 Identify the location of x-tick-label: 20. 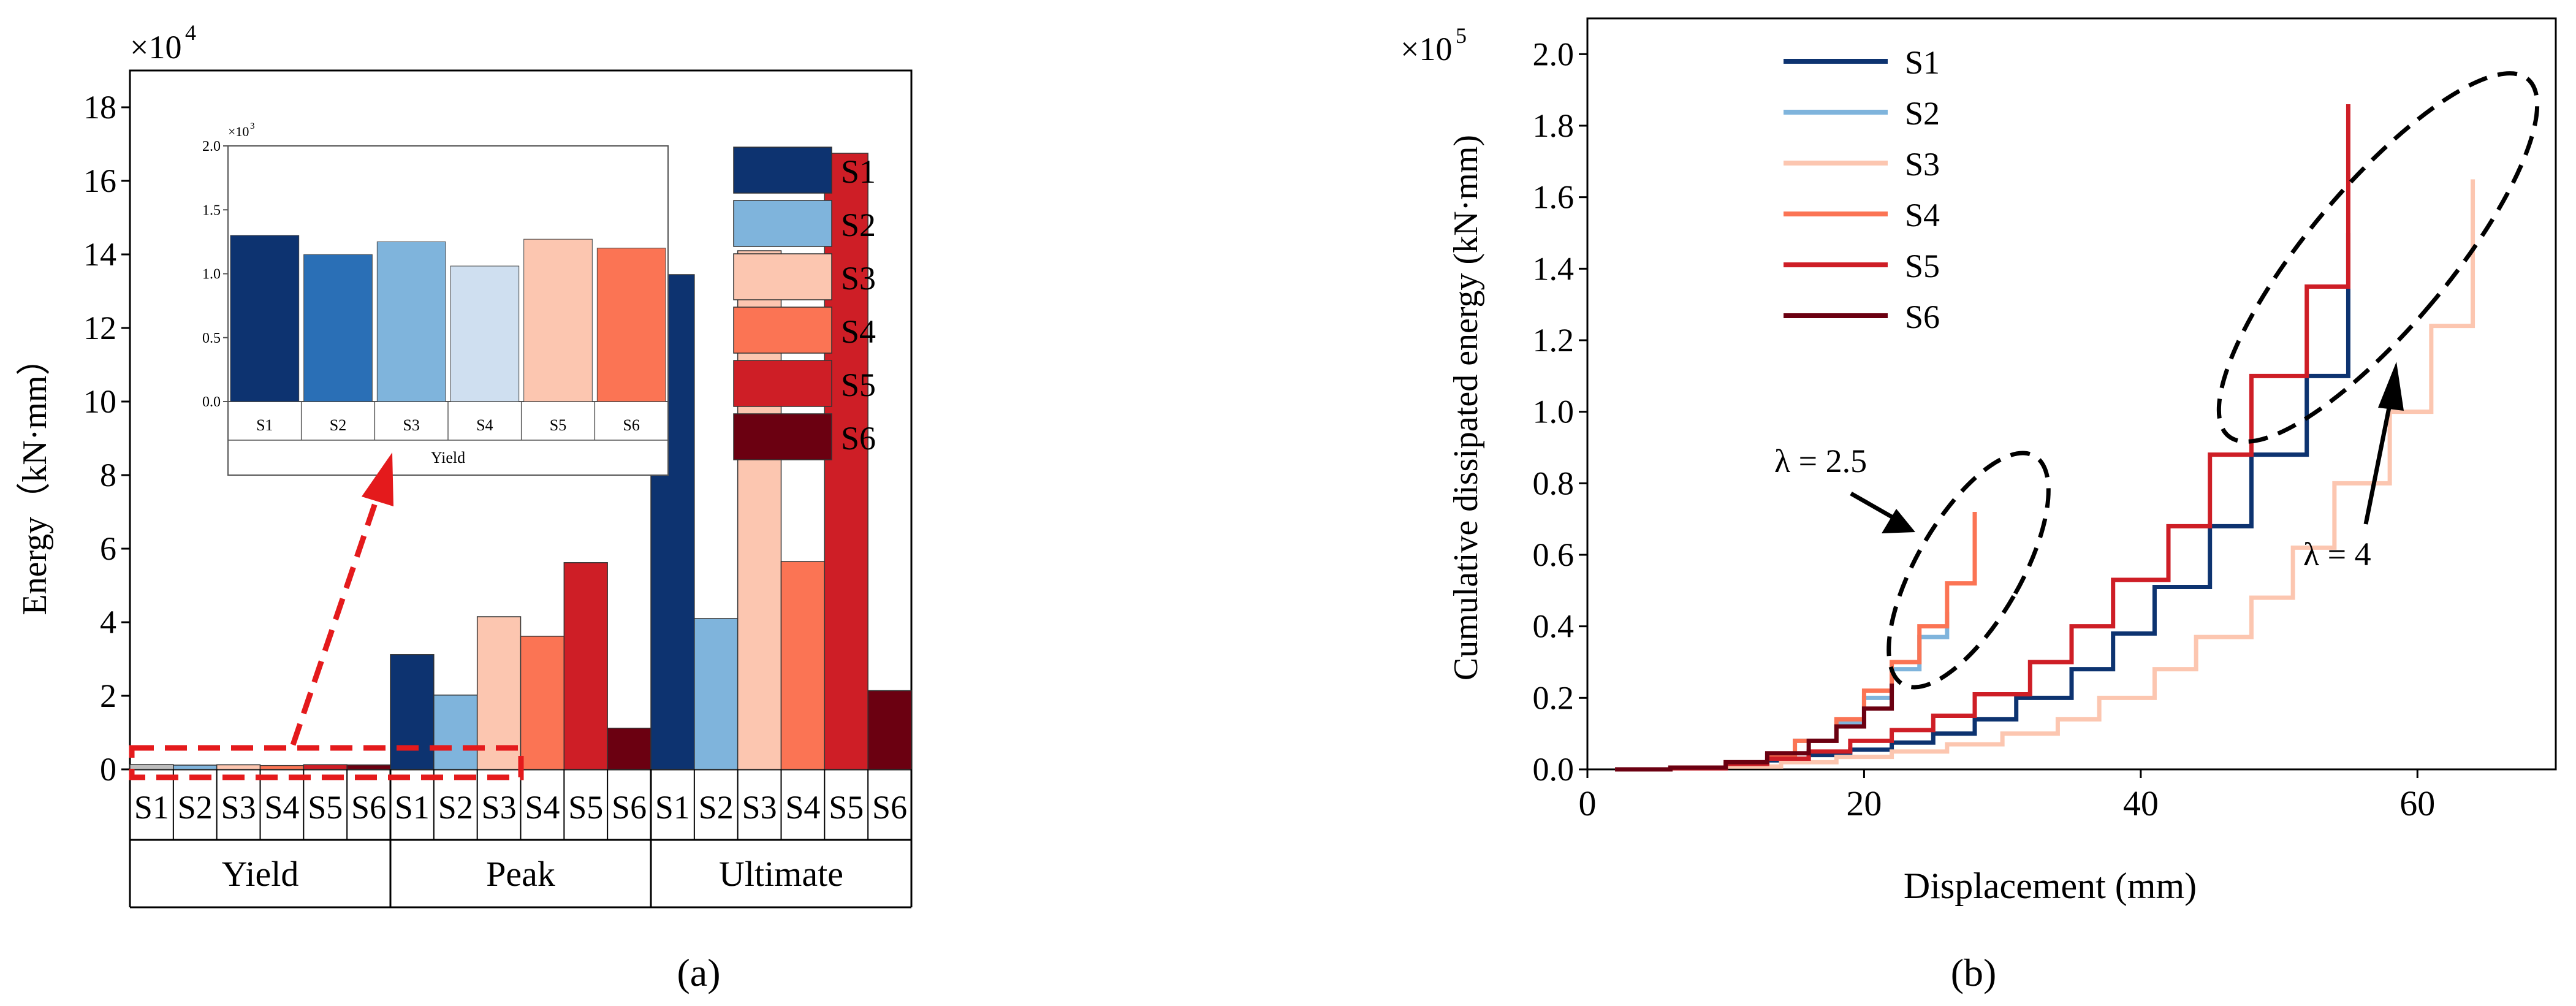
(1864, 803).